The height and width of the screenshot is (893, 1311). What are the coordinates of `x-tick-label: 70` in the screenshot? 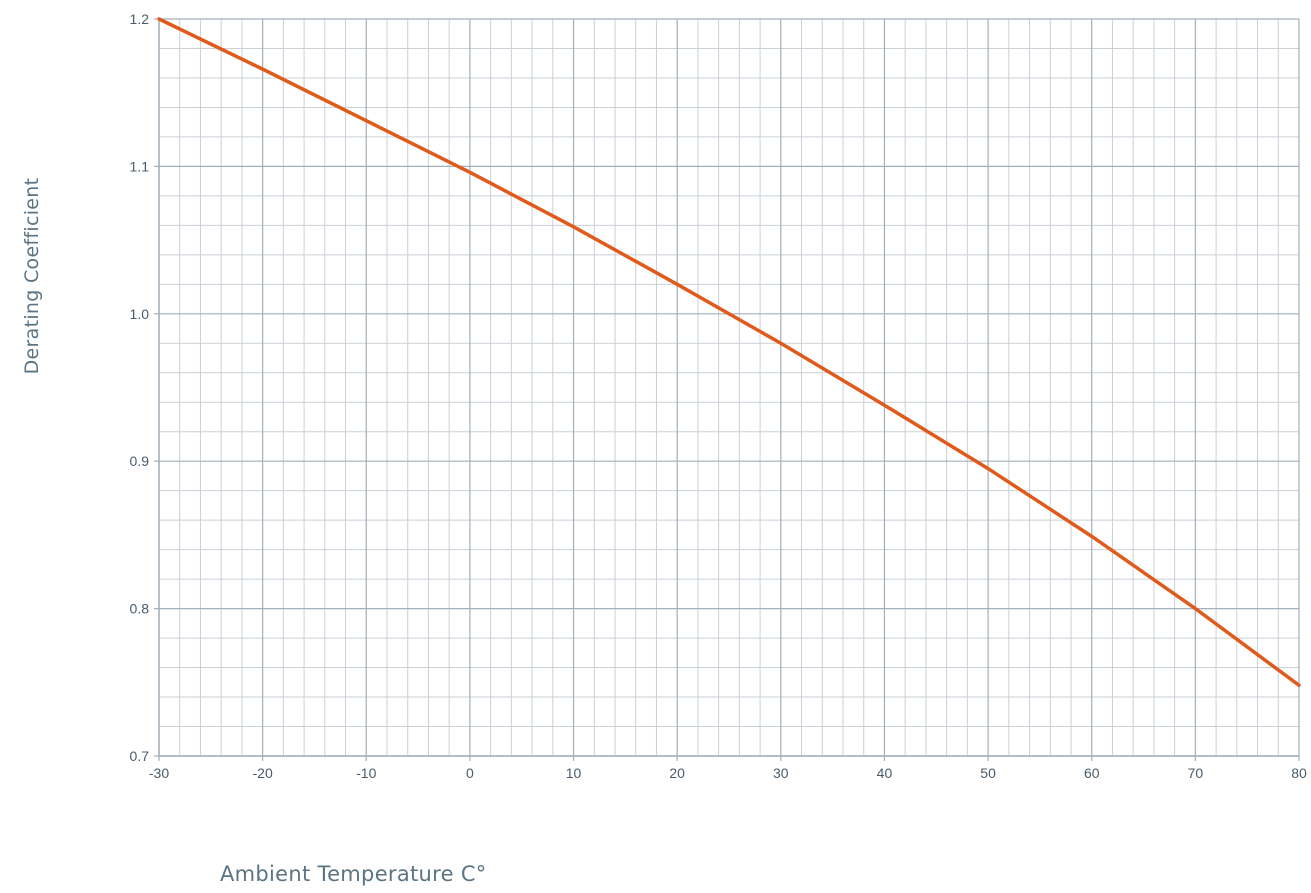 It's located at (1196, 773).